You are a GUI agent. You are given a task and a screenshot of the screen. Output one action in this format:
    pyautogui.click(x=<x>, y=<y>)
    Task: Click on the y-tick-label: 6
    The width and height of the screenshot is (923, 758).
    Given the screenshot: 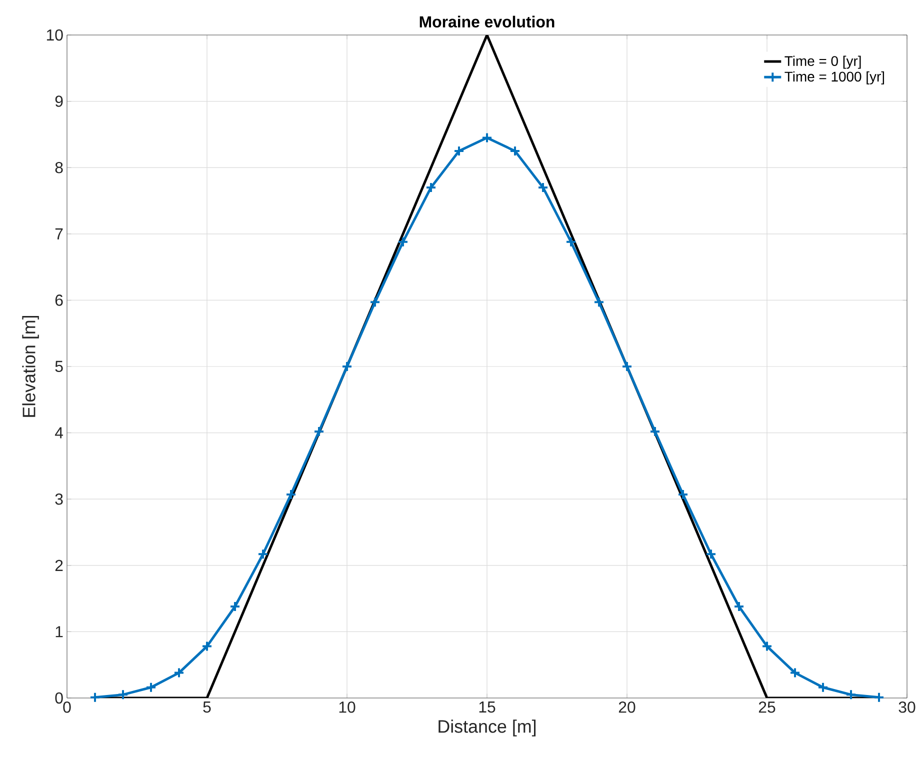 What is the action you would take?
    pyautogui.click(x=59, y=300)
    